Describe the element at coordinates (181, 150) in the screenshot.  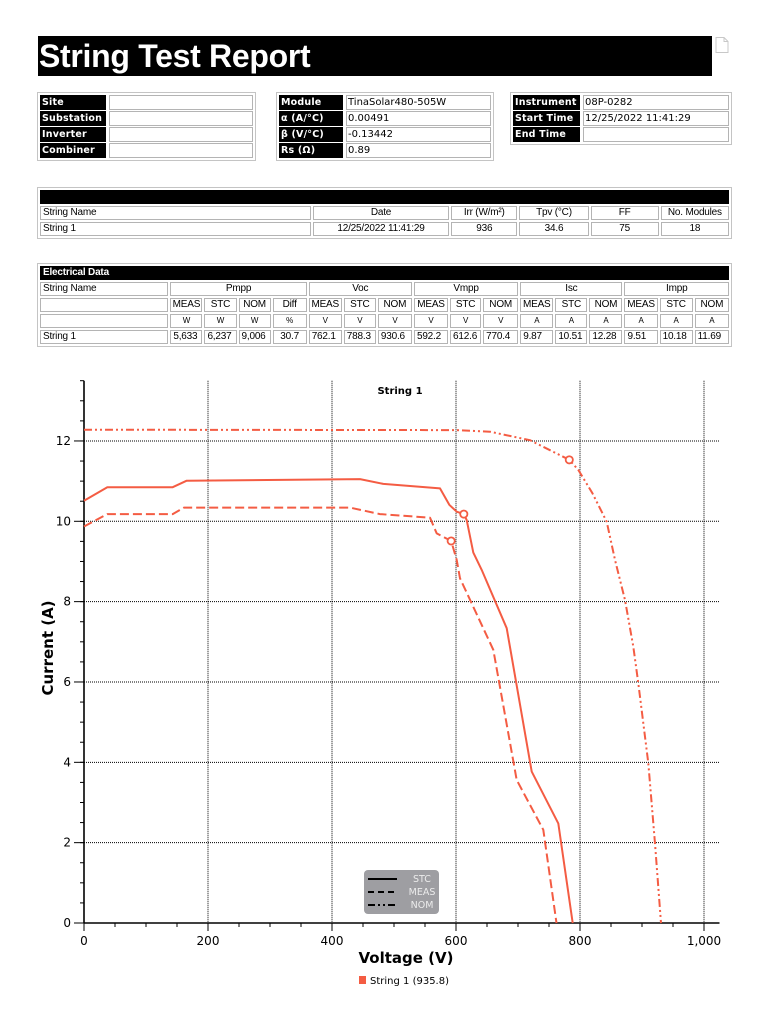
I see `combiner-value` at that location.